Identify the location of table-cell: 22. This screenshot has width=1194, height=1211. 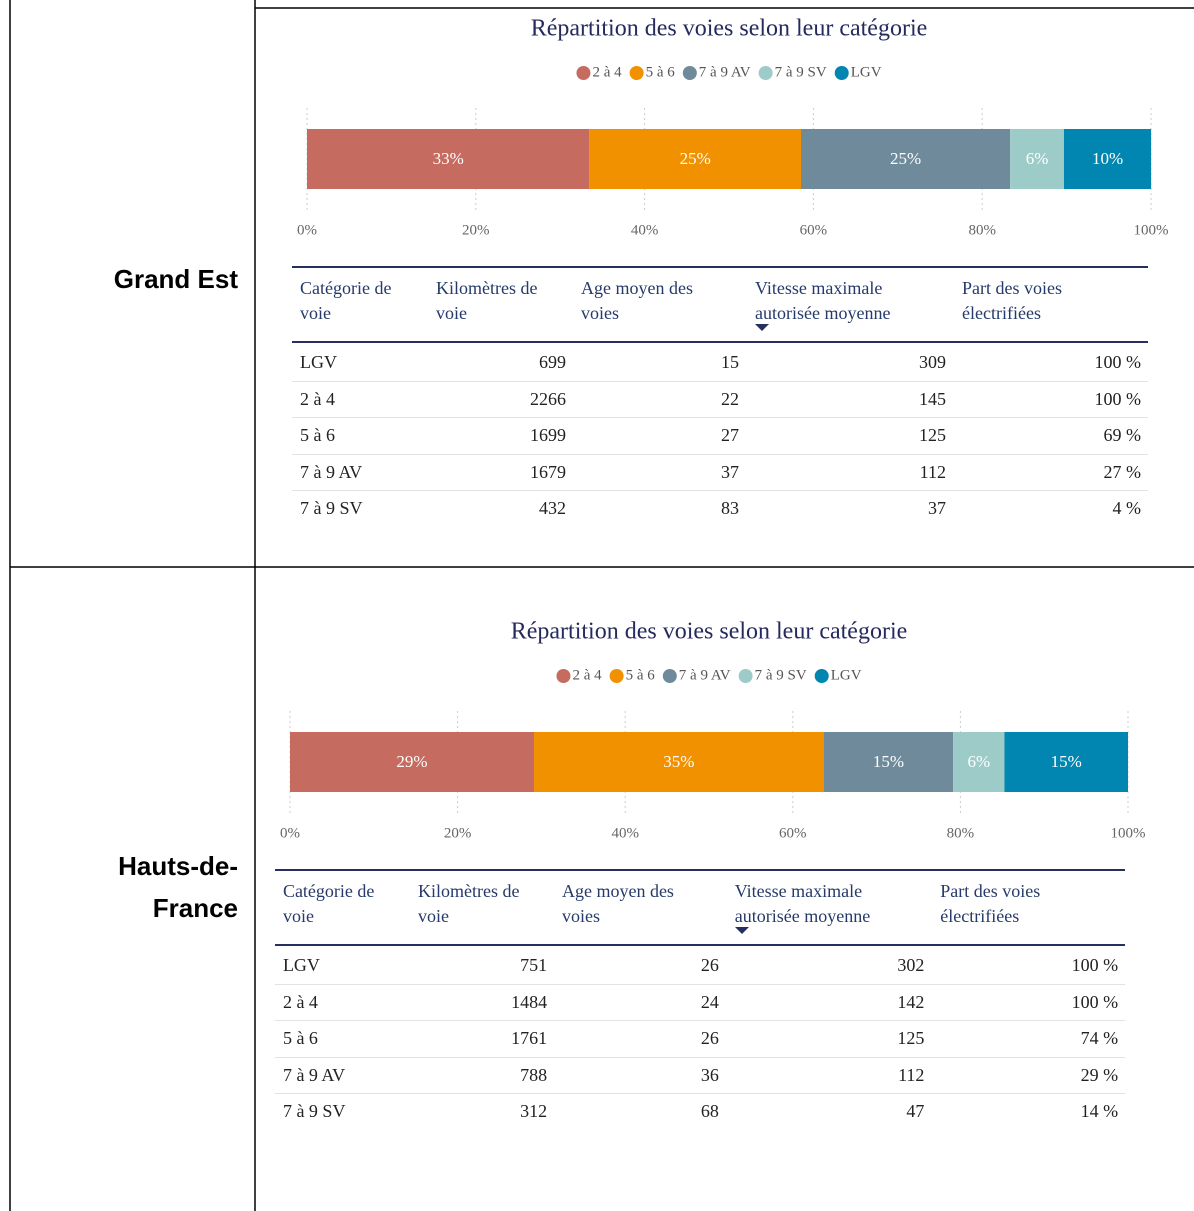
(730, 398).